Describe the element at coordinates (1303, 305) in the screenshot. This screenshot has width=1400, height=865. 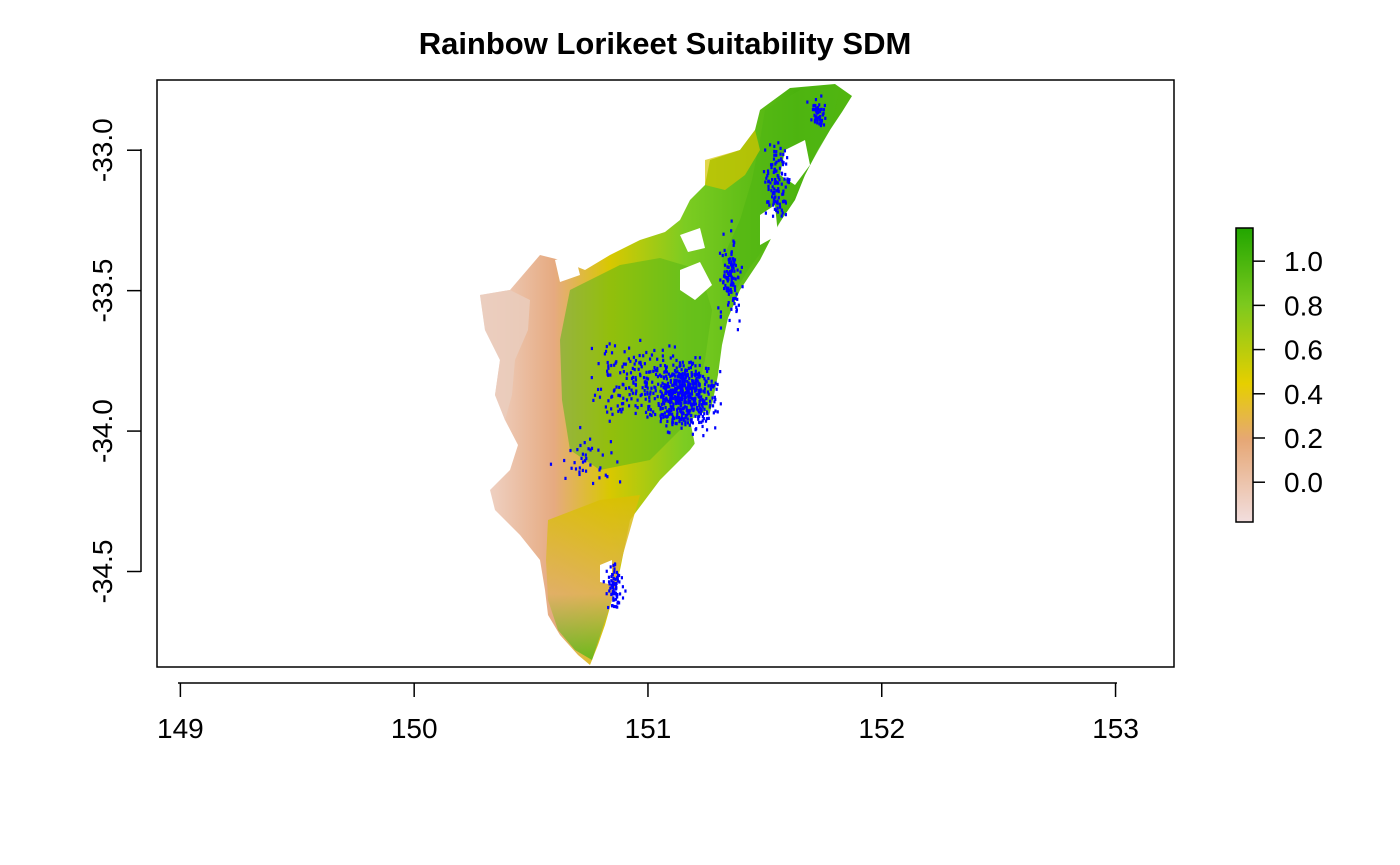
I see `legend-tick-label: 0.8` at that location.